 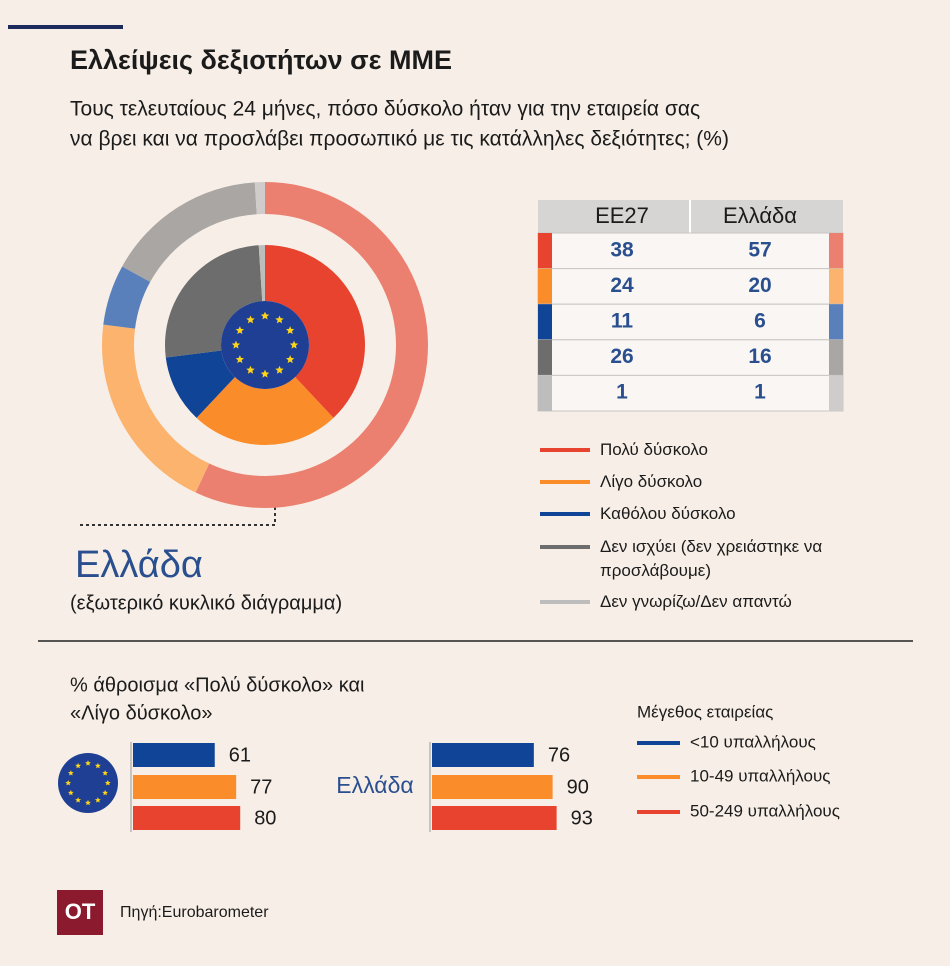 What do you see at coordinates (261, 60) in the screenshot?
I see `title: Ελλείψεις δεξιοτήτων σε ΜΜΕ` at bounding box center [261, 60].